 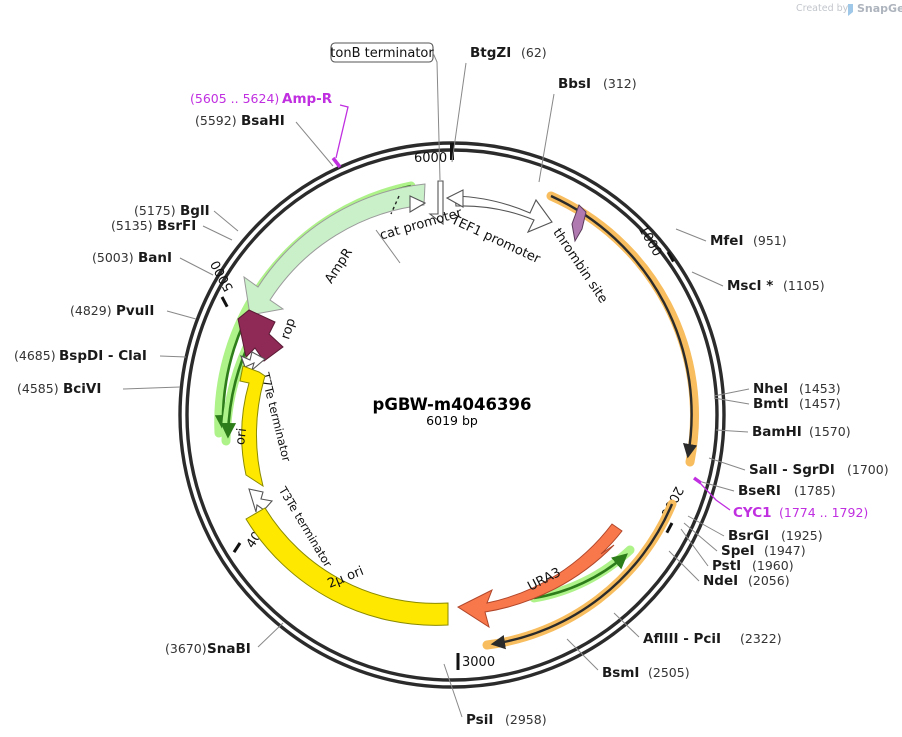 I want to click on enzyme-position: (1925), so click(x=802, y=535).